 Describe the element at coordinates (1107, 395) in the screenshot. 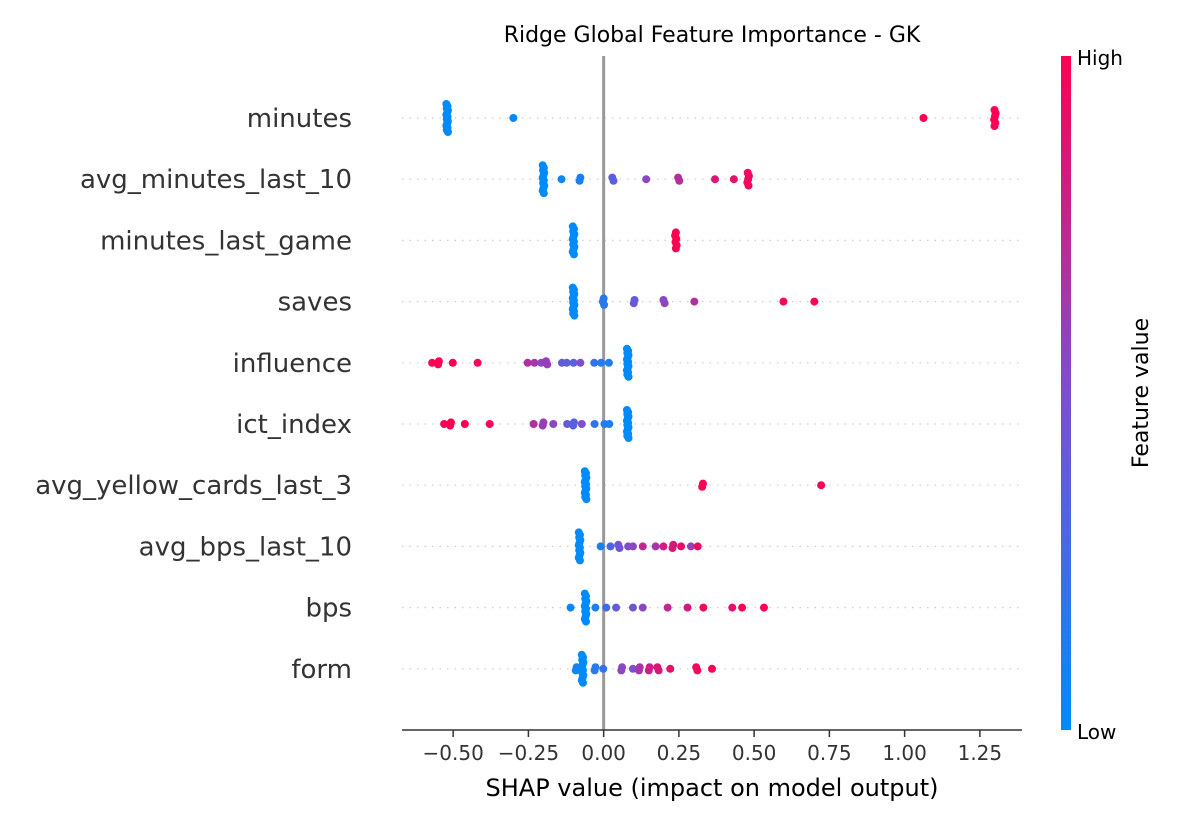

I see `colorbar: High Low Feature value` at that location.